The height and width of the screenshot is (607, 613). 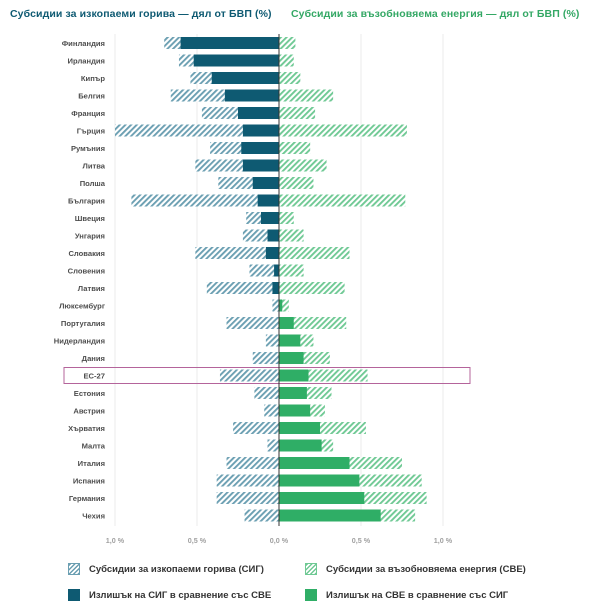 What do you see at coordinates (94, 375) in the screenshot?
I see `country-label: ЕС-27` at bounding box center [94, 375].